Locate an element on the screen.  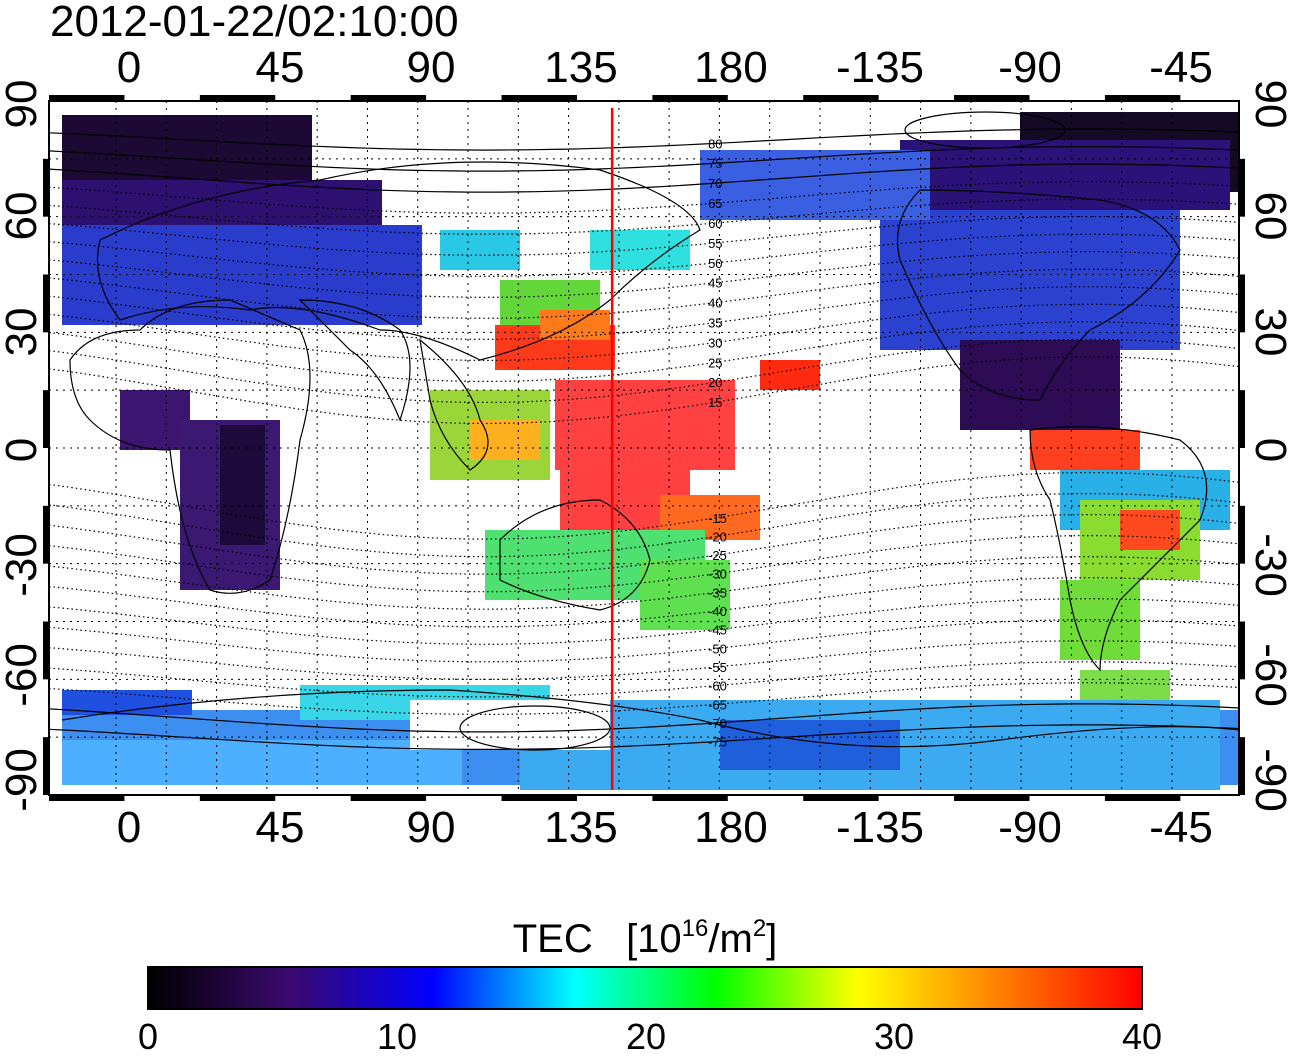
colorbar-unit-exp1: 16 is located at coordinates (695, 928).